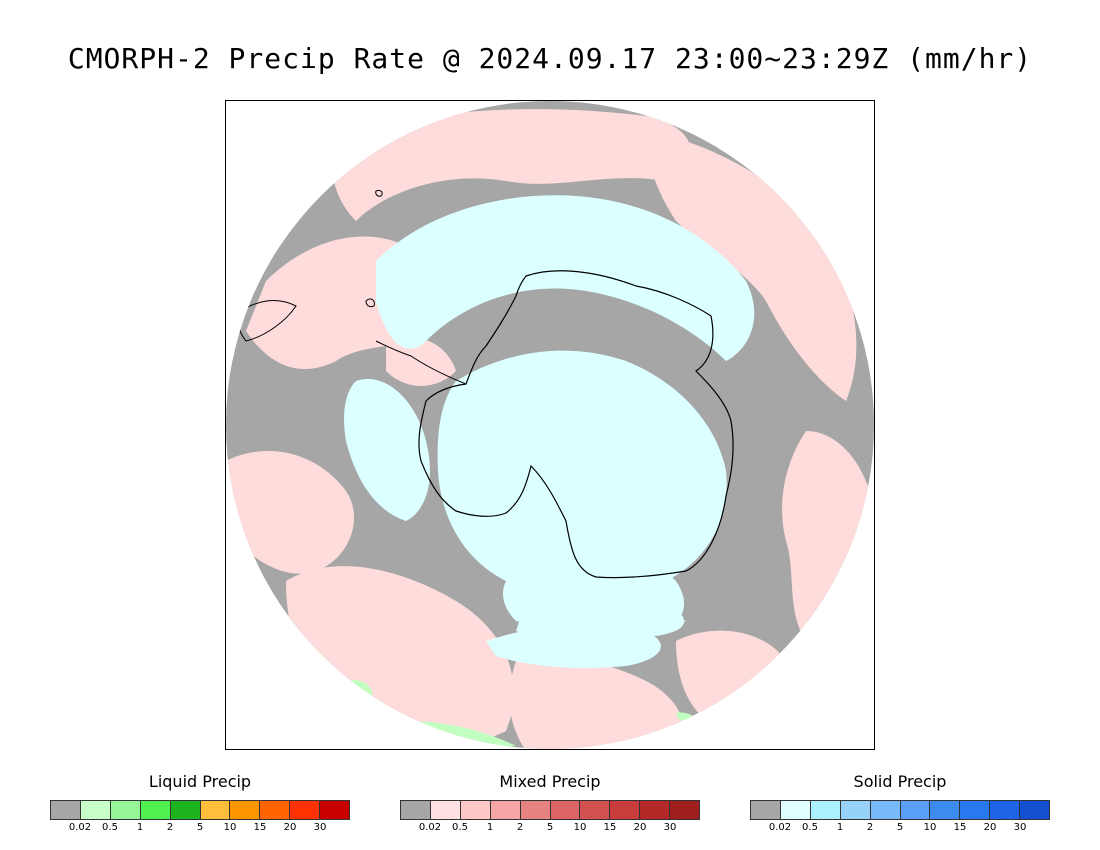 This screenshot has height=850, width=1100. I want to click on legend-mixed: Mixed Precip 0.02 0.5 1 2 5 10 15 20 30, so click(550, 804).